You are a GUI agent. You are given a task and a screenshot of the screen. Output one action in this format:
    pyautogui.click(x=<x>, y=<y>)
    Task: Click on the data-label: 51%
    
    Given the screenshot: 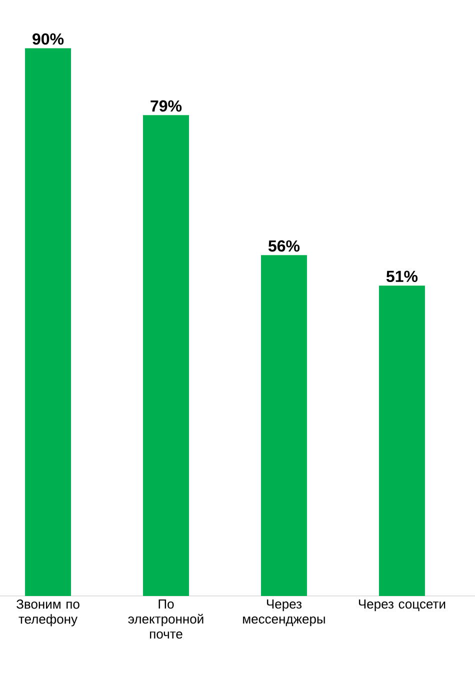 What is the action you would take?
    pyautogui.click(x=402, y=276)
    